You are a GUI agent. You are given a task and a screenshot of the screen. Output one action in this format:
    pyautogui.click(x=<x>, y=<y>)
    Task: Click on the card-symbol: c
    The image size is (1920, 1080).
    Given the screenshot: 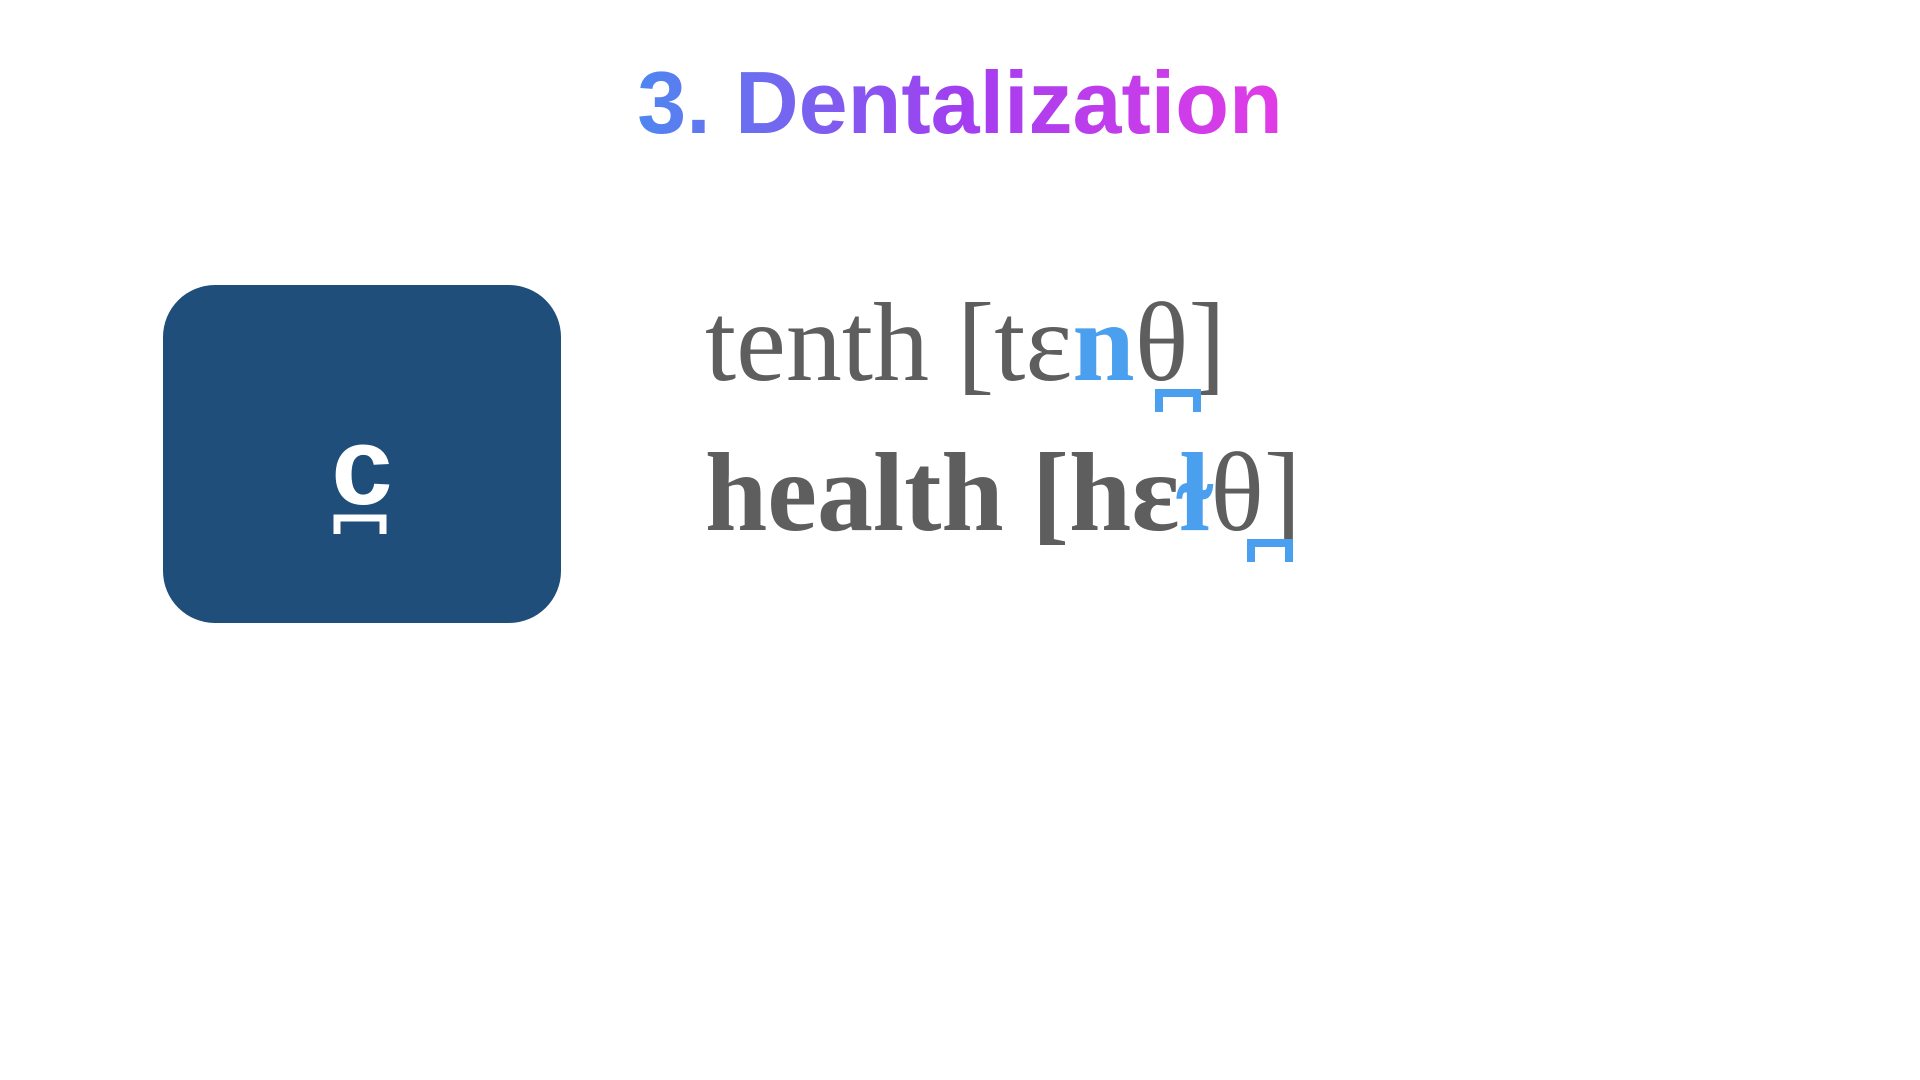 What is the action you would take?
    pyautogui.click(x=362, y=469)
    